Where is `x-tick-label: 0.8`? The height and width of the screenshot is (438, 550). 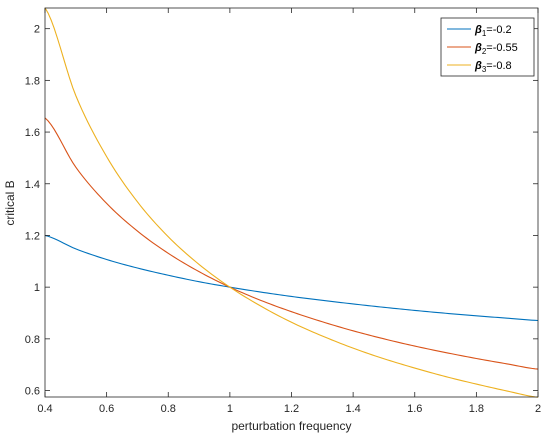
x-tick-label: 0.8 is located at coordinates (168, 409).